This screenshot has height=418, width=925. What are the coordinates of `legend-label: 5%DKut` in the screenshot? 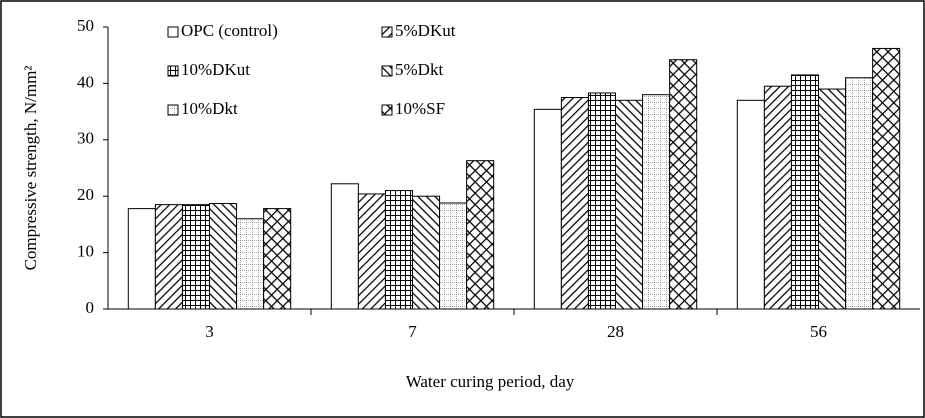 It's located at (425, 30).